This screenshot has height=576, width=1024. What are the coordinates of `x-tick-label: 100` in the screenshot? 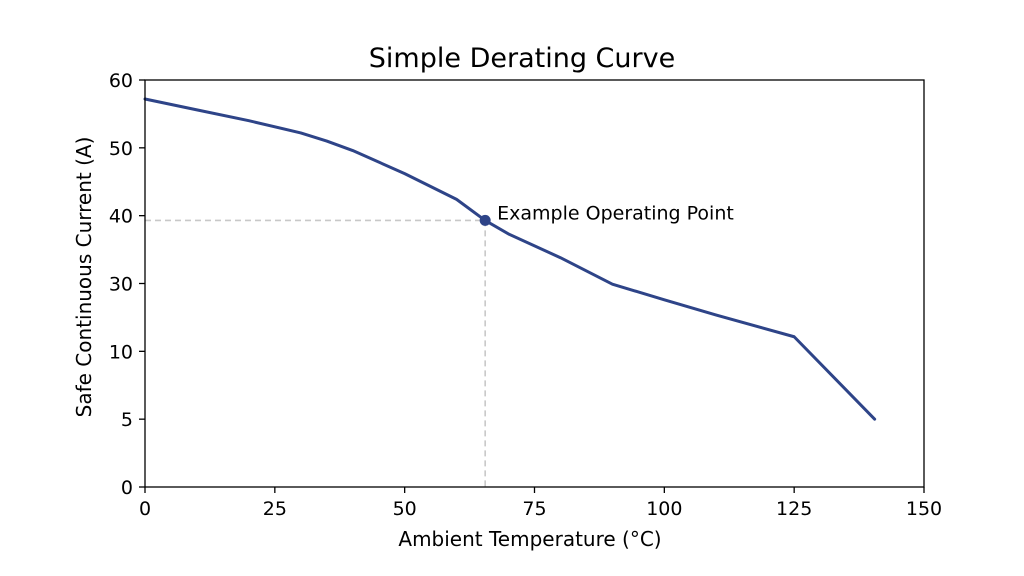 It's located at (664, 509).